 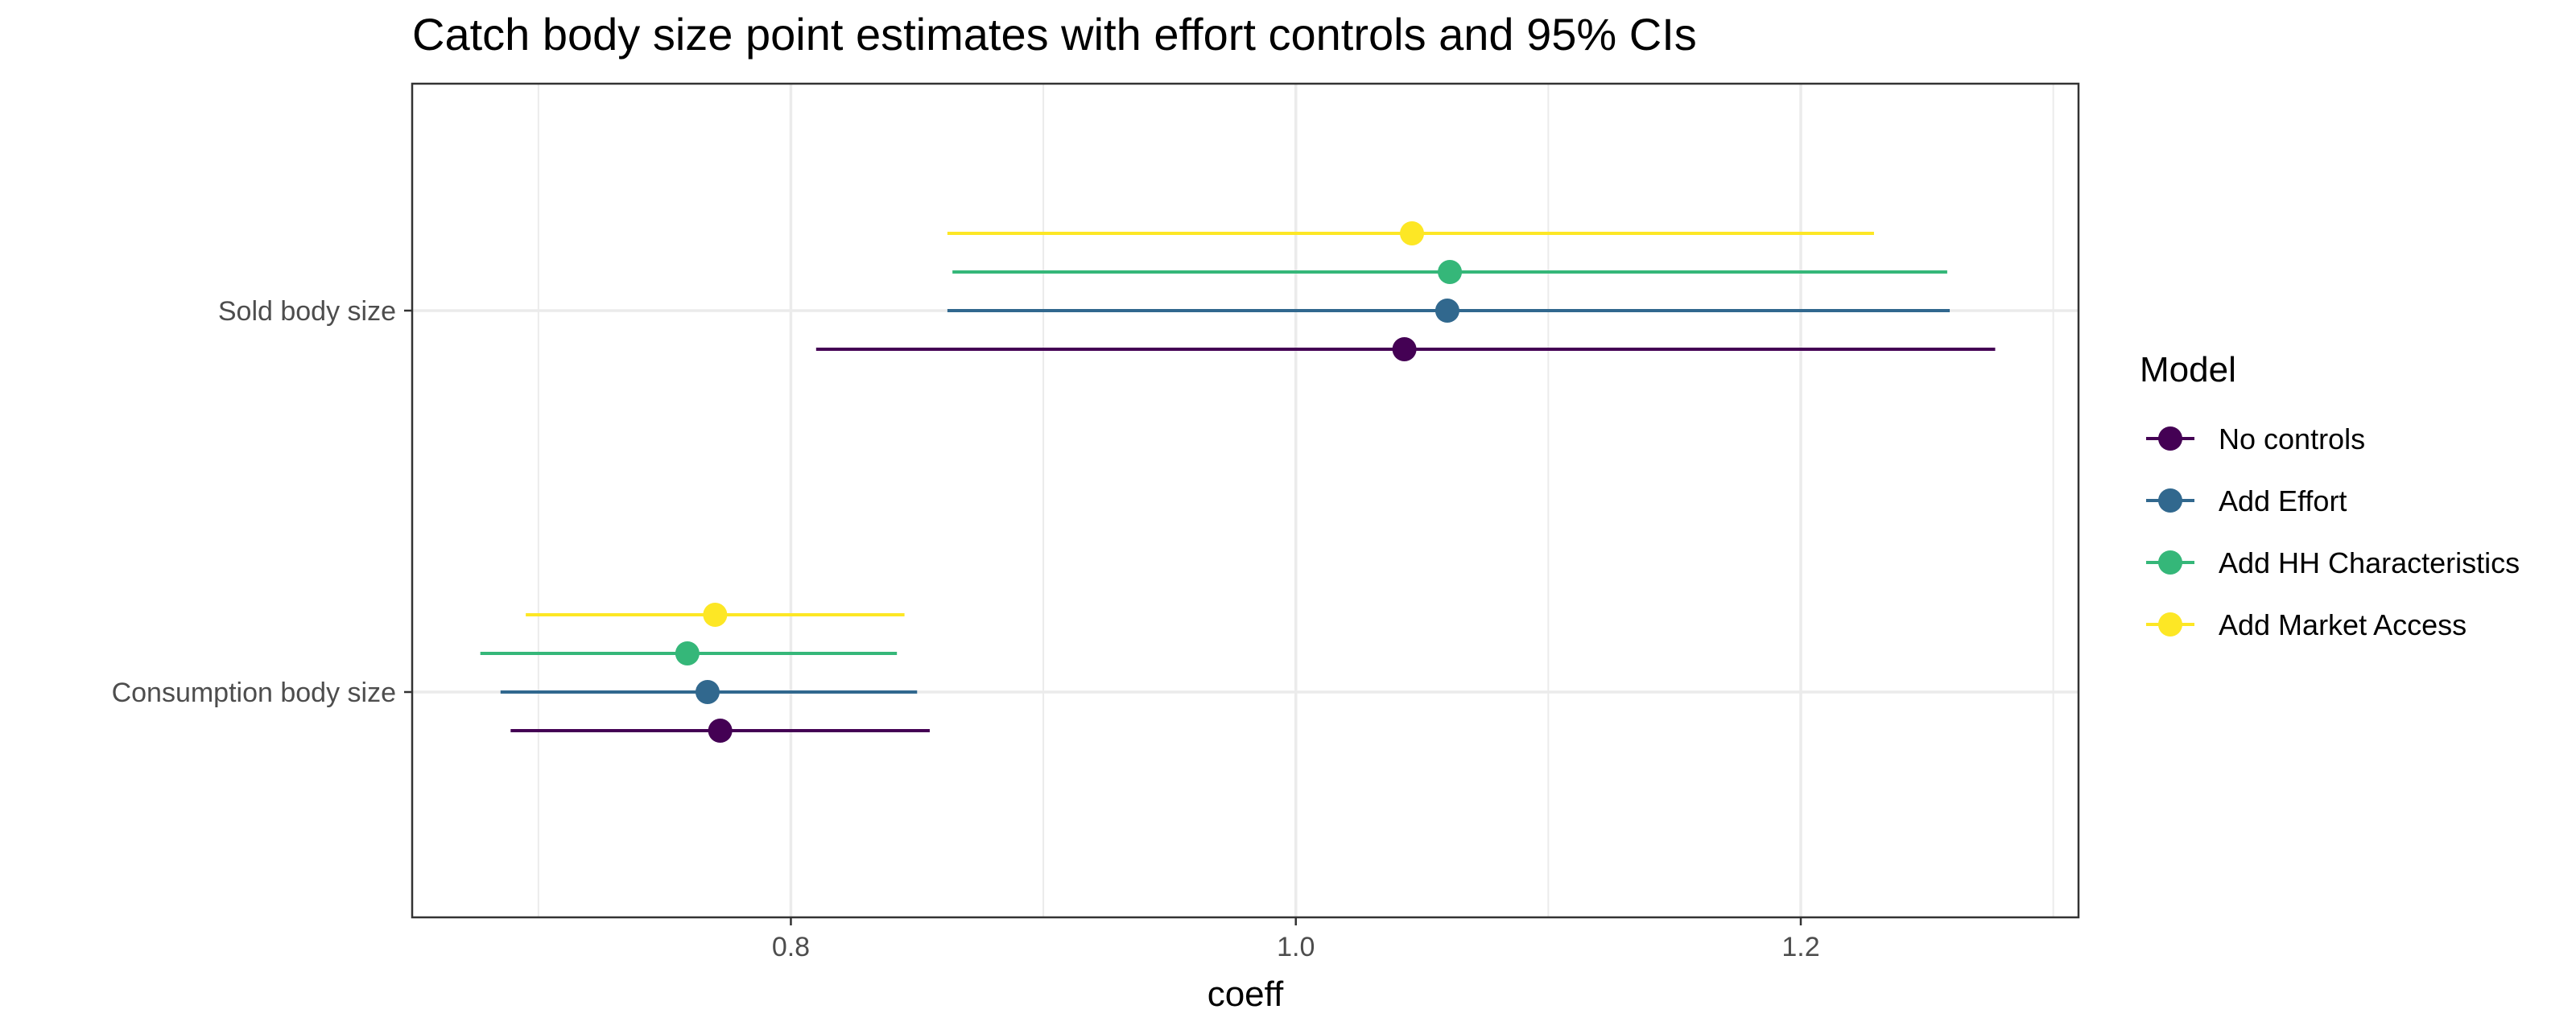 What do you see at coordinates (1296, 947) in the screenshot?
I see `x-tick-label: 1.0` at bounding box center [1296, 947].